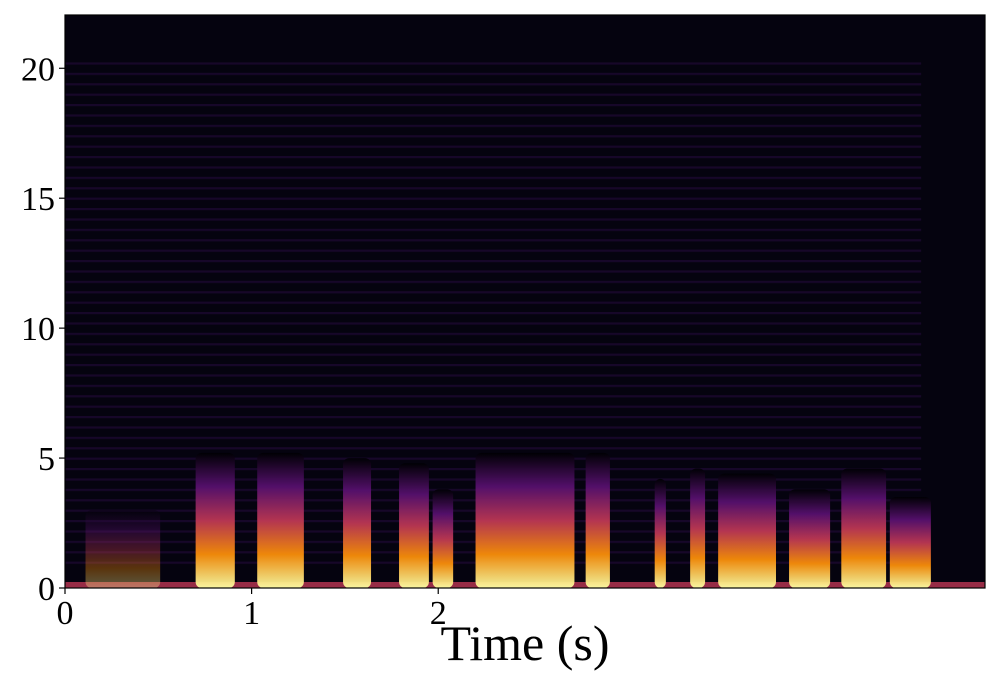  I want to click on y-tick-label: 0, so click(46, 589).